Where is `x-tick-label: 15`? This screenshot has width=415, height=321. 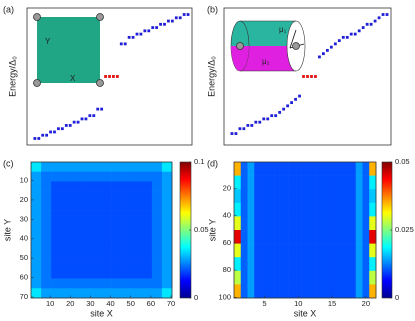
x-tick-label: 15 is located at coordinates (332, 303).